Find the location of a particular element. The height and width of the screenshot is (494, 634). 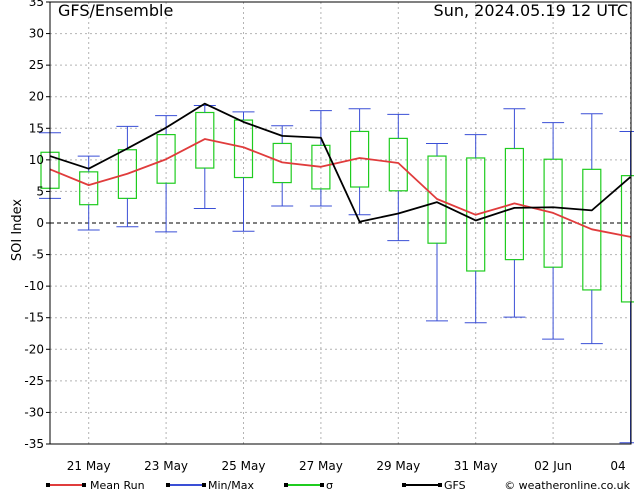

y-tick-label: 0 is located at coordinates (40, 223).